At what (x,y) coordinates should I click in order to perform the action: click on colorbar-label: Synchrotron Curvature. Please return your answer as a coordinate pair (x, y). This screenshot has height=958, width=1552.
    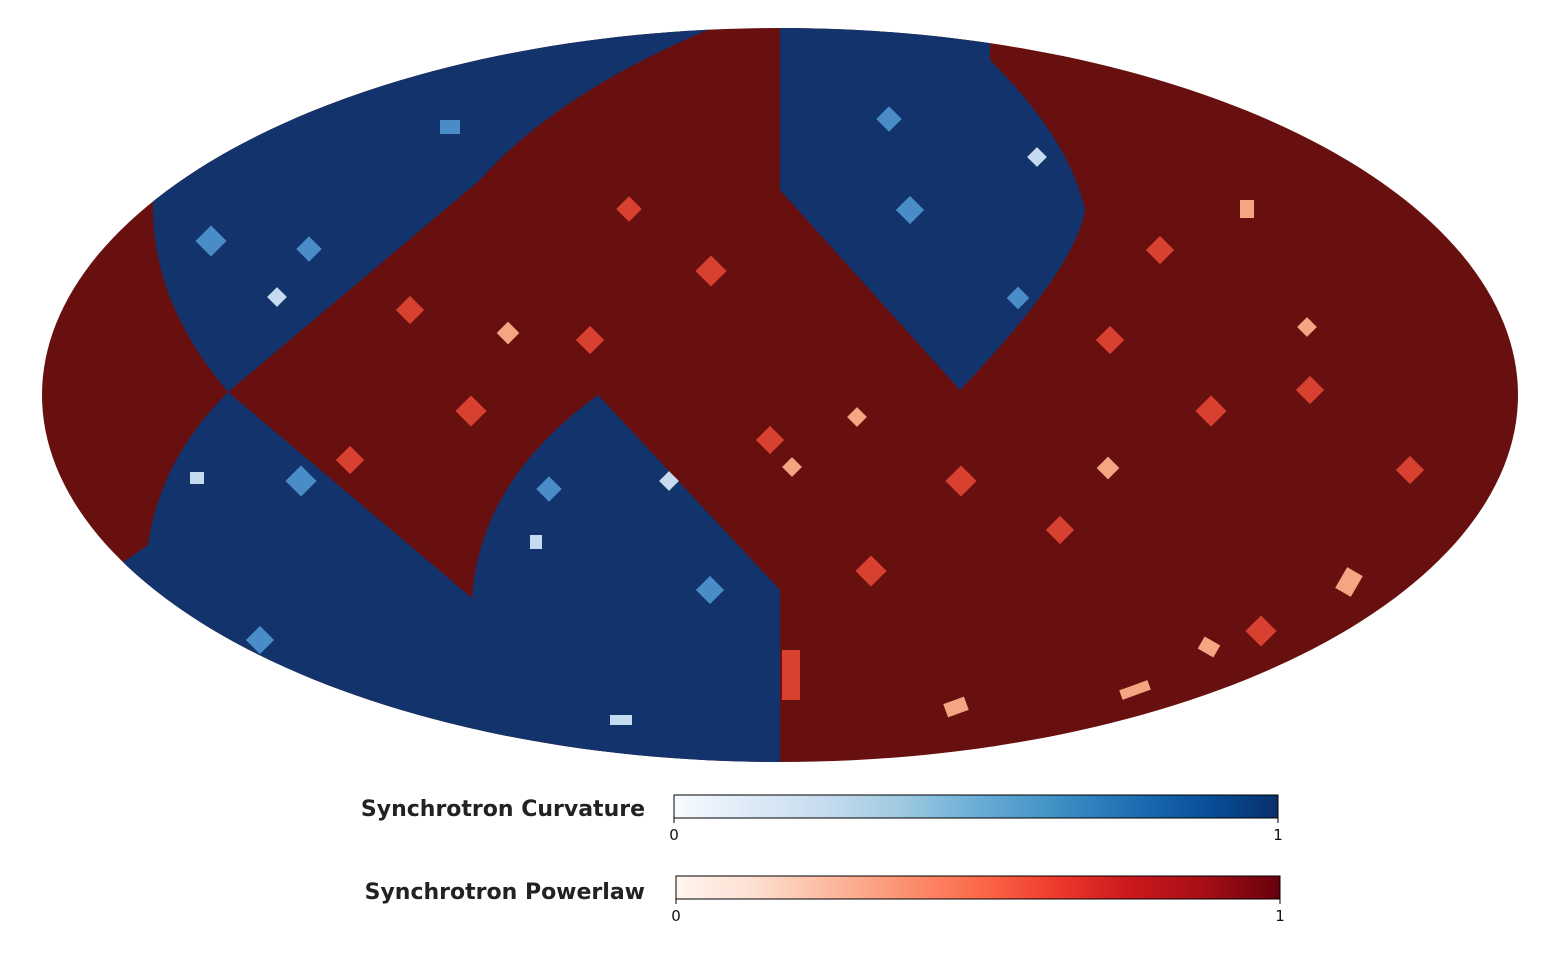
    Looking at the image, I should click on (503, 809).